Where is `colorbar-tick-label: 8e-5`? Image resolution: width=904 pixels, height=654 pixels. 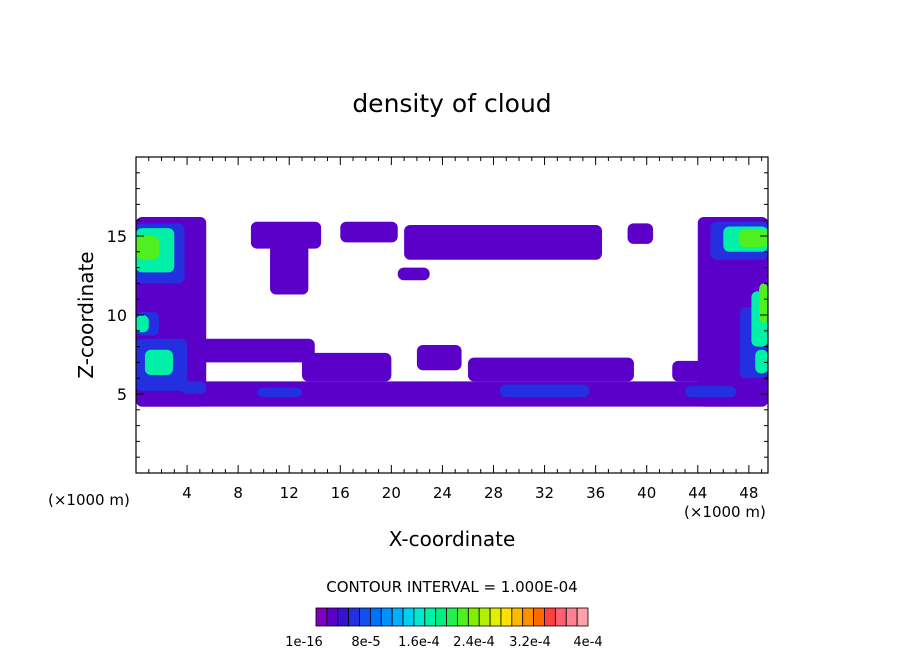
colorbar-tick-label: 8e-5 is located at coordinates (365, 642).